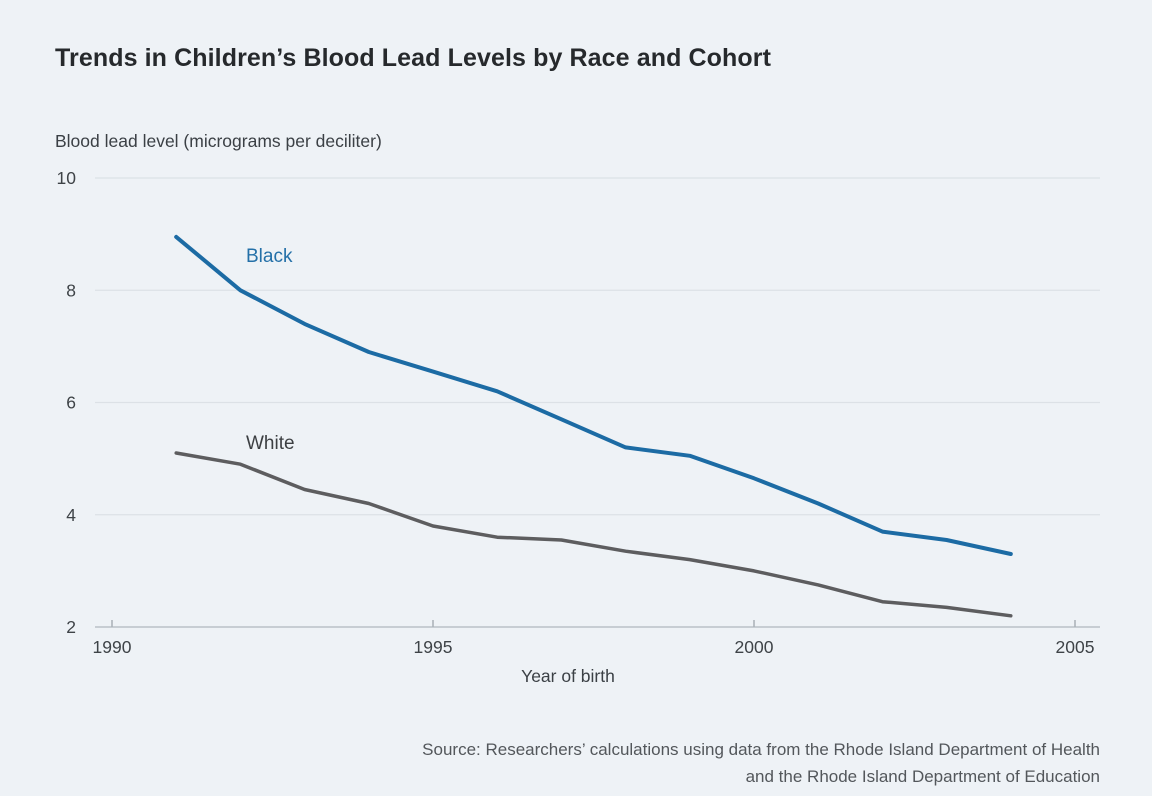  I want to click on series-label-white: White, so click(270, 443).